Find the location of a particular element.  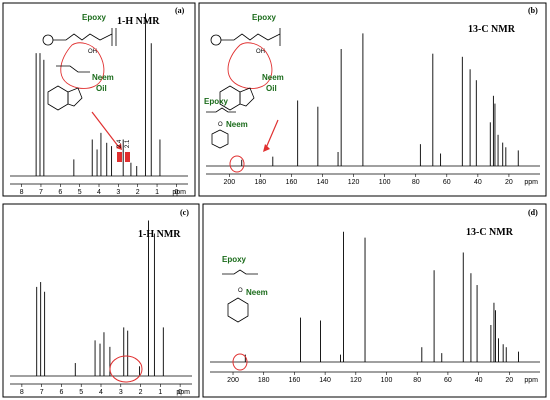

backbone-chain-icon is located at coordinates (83, 37).